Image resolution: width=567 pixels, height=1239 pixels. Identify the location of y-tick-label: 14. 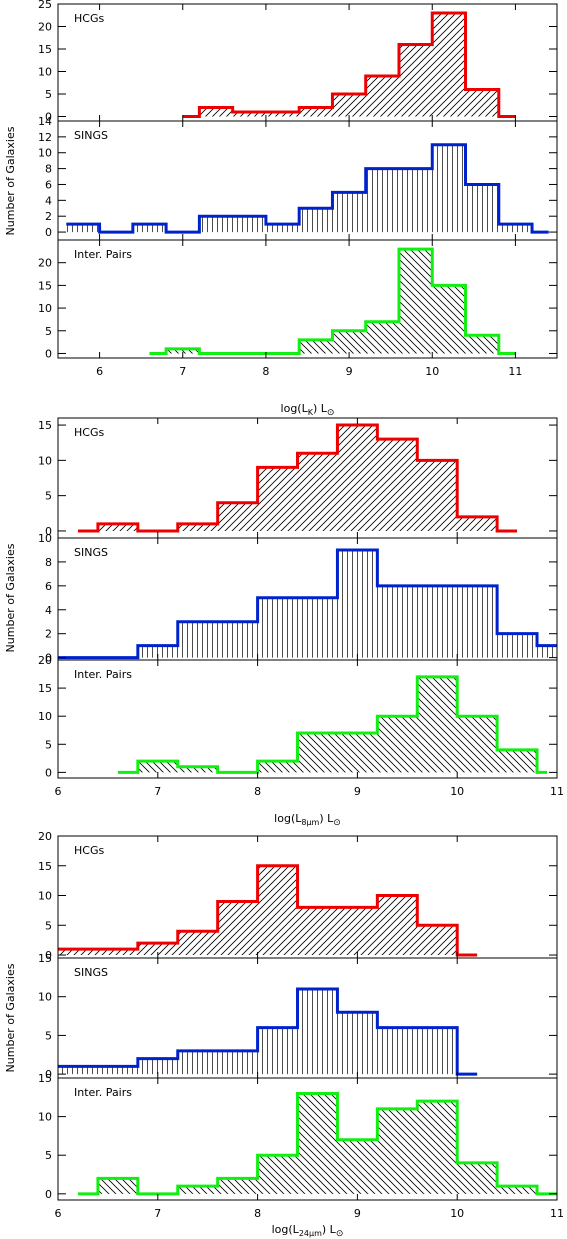
(45, 121).